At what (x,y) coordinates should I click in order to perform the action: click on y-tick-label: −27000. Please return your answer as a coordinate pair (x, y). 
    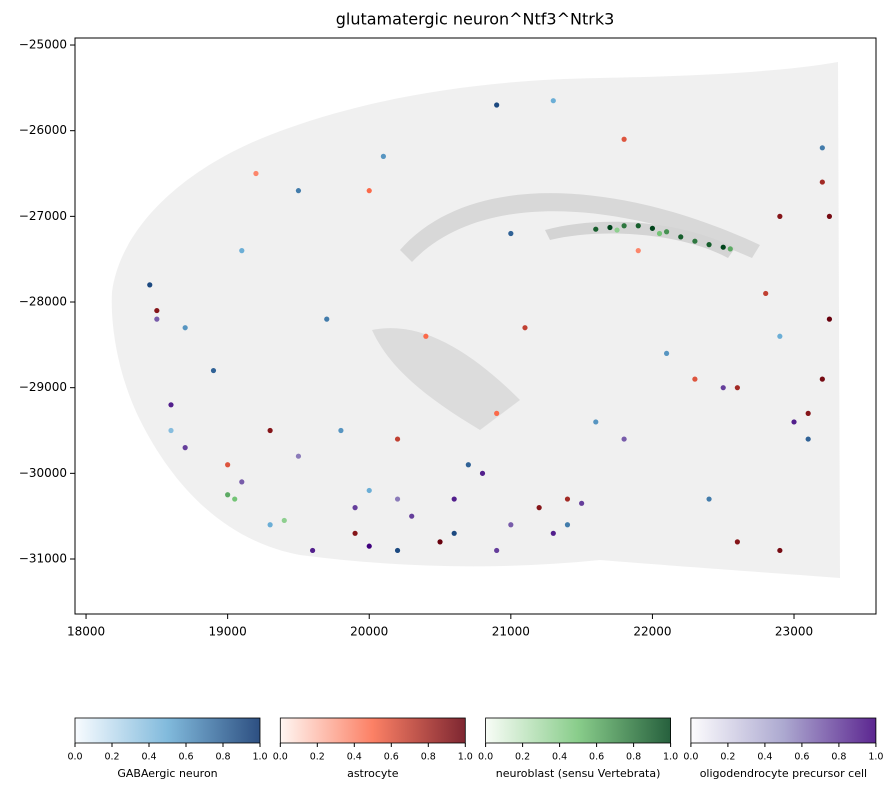
    Looking at the image, I should click on (43, 216).